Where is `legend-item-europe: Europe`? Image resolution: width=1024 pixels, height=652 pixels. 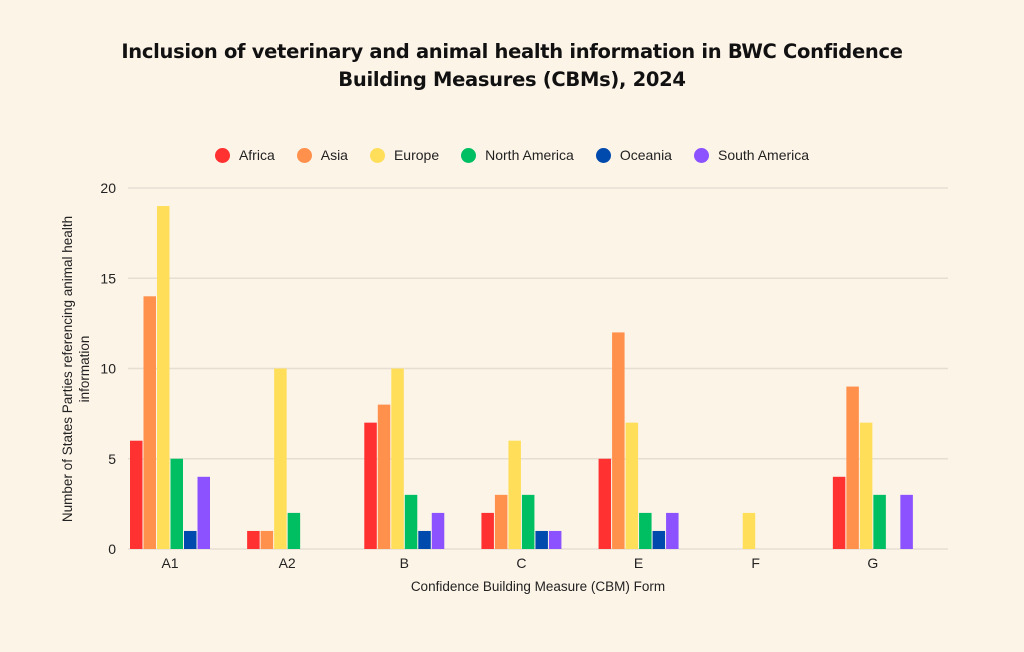
legend-item-europe: Europe is located at coordinates (404, 155).